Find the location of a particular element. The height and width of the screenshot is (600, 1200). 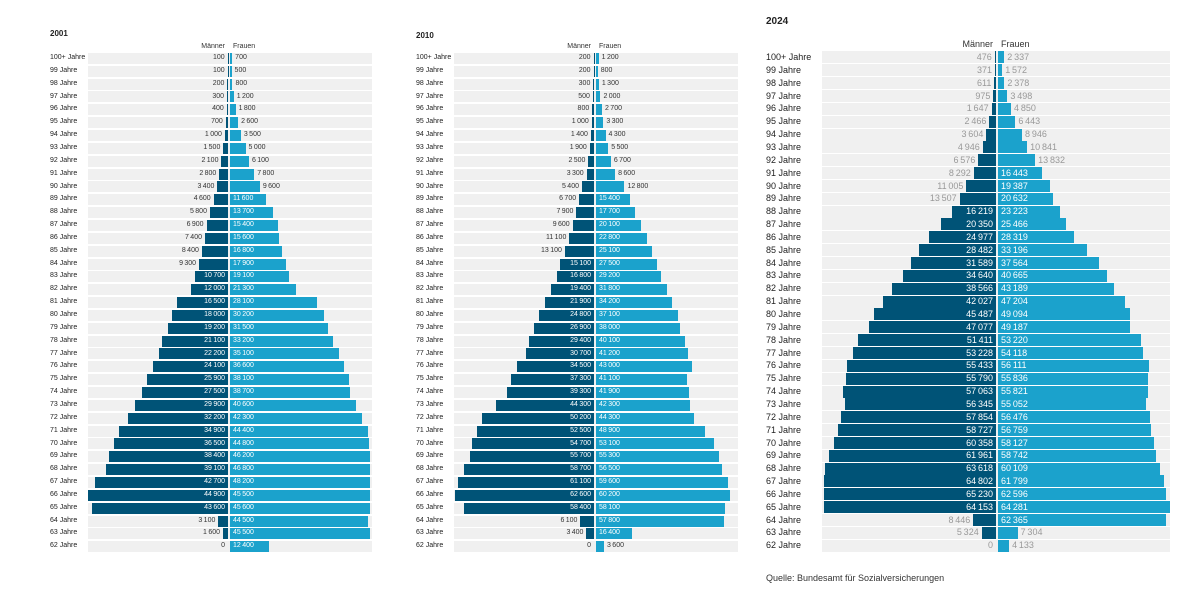

age-label: 66 Jahre is located at coordinates (64, 494).